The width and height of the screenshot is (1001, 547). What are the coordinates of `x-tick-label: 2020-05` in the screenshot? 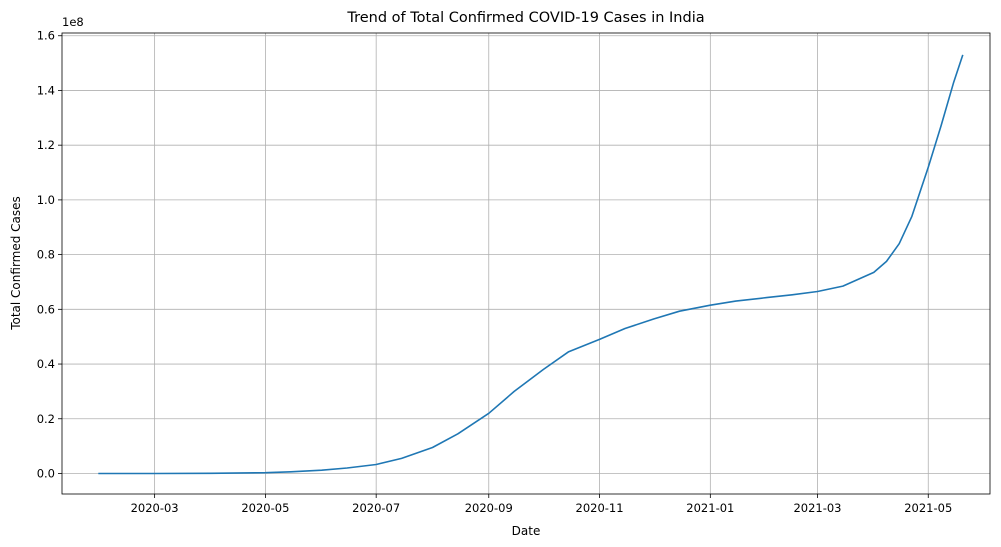 It's located at (265, 508).